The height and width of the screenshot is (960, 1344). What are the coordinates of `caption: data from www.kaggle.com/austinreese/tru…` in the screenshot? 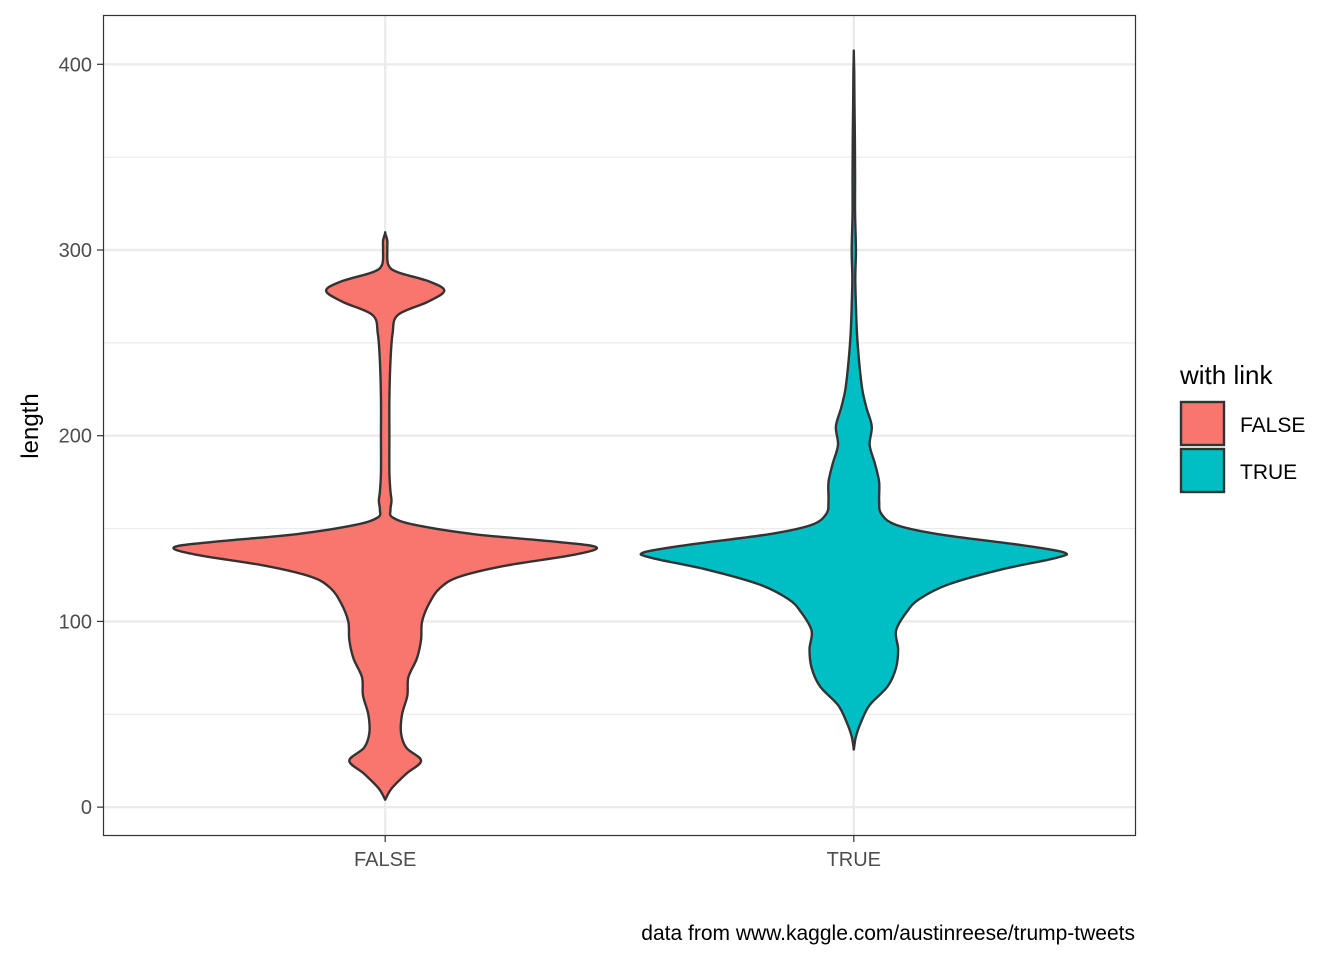 It's located at (888, 933).